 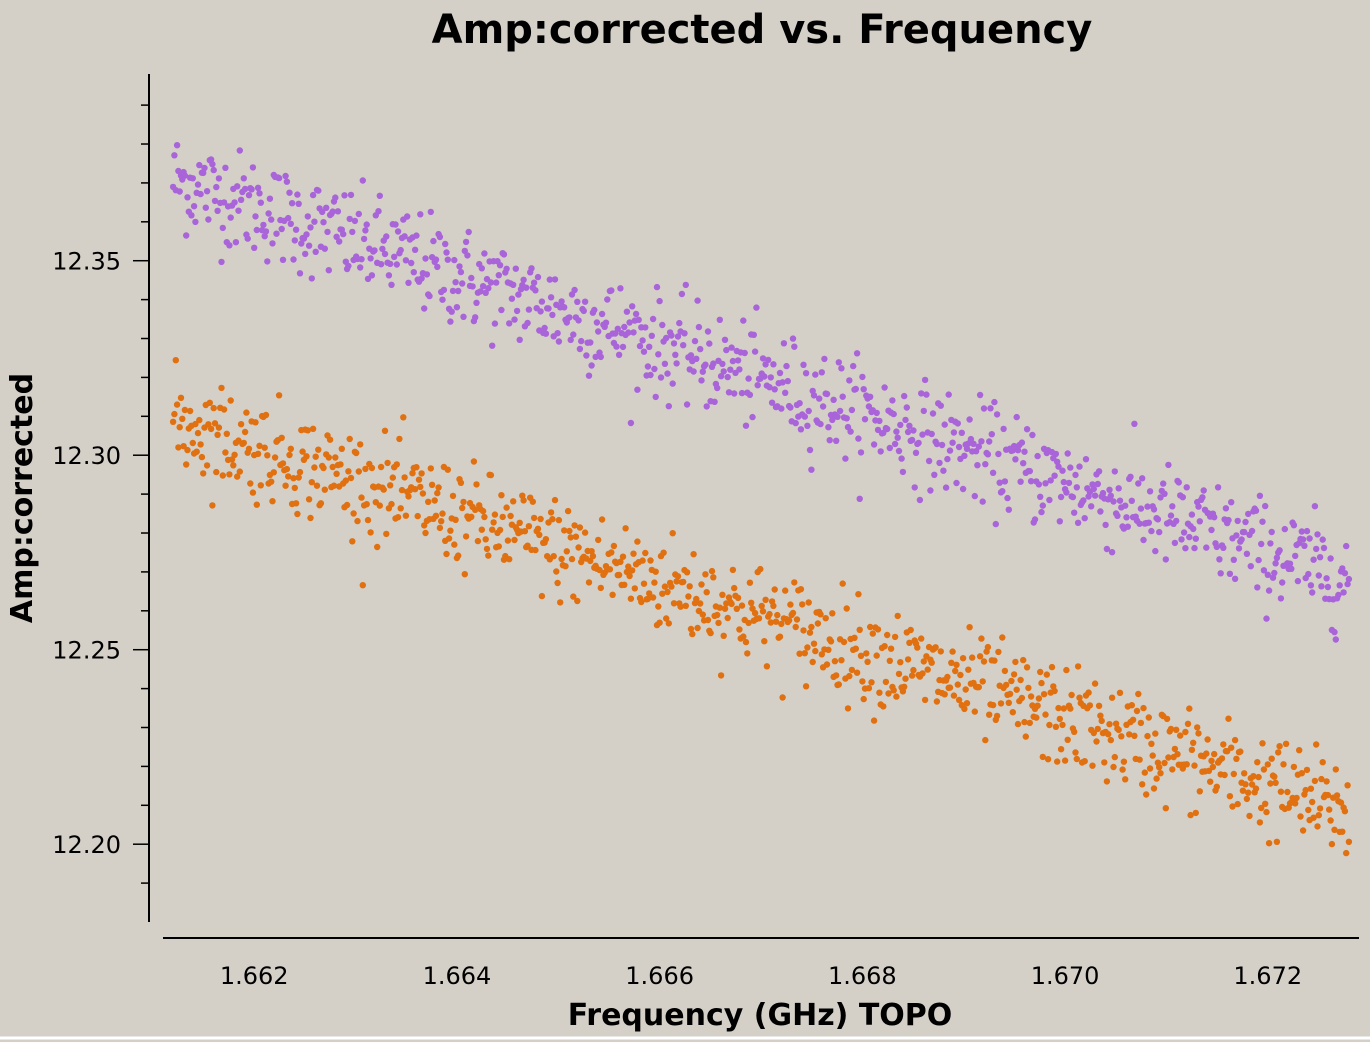 I want to click on x-axis-ticks: 1.662 1.664 1.666 1.668 1.670 1.672, so click(x=761, y=976).